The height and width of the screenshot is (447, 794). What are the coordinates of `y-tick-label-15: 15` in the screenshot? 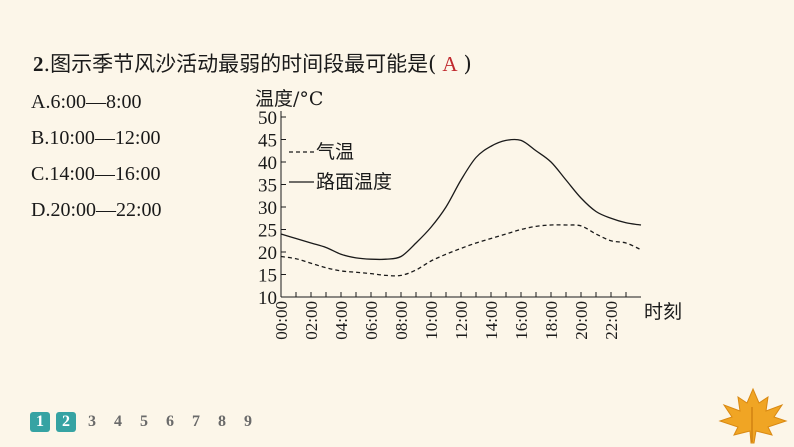 It's located at (267, 276).